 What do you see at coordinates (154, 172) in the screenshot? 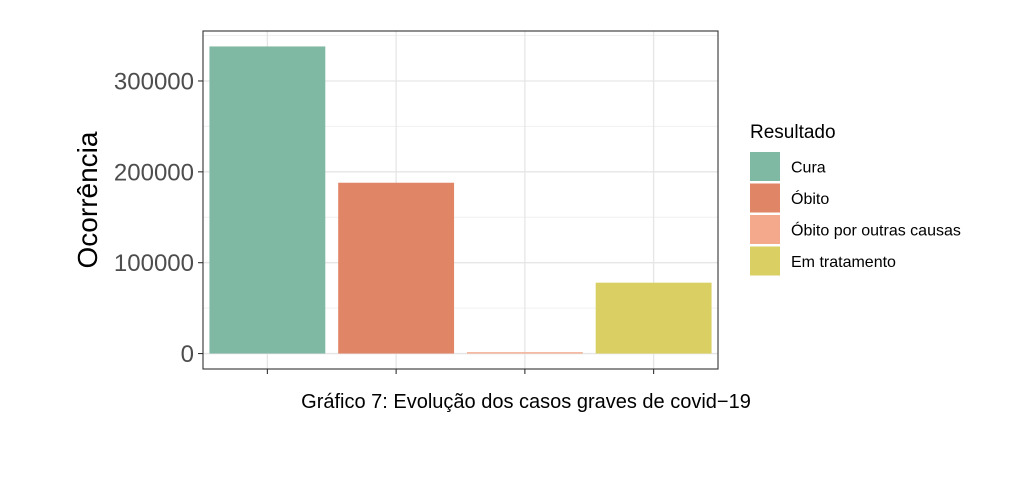
I see `y-tick-label: 200000` at bounding box center [154, 172].